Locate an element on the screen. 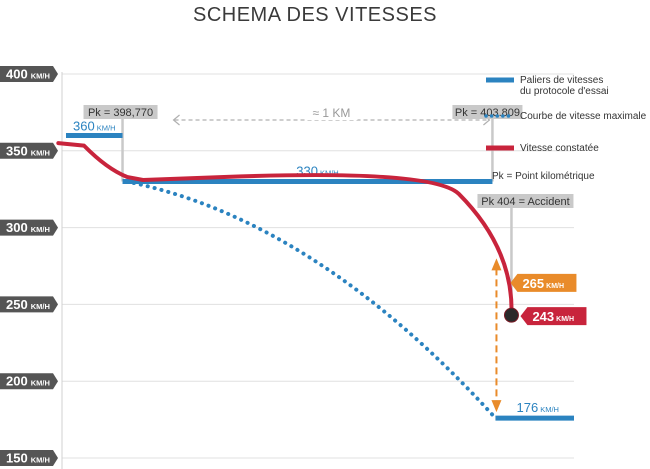  protocol-step-label: 176 KM/H is located at coordinates (537, 407).